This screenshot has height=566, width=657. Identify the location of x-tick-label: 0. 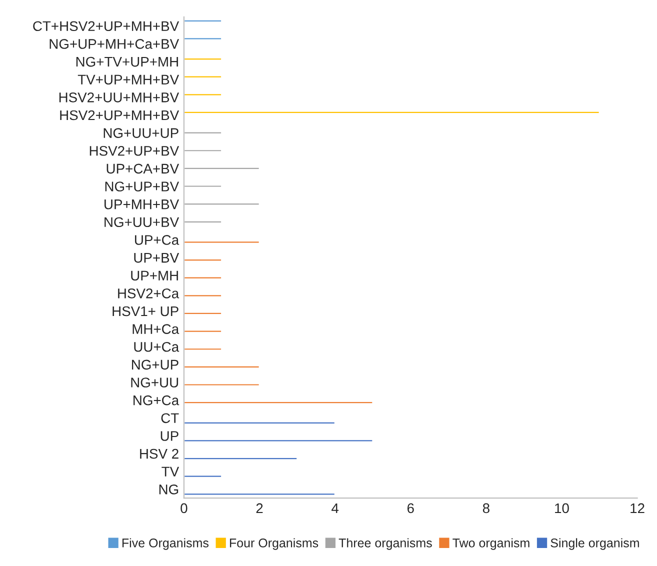
(184, 508).